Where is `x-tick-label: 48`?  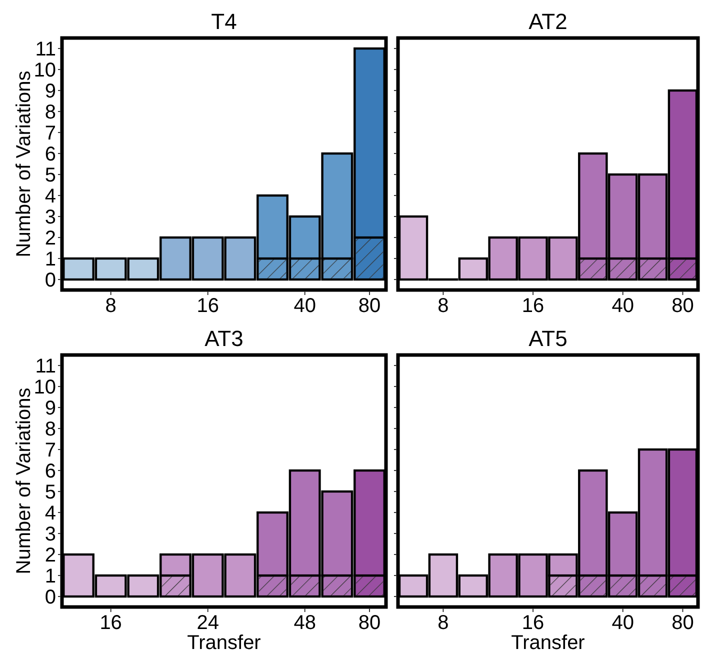
x-tick-label: 48 is located at coordinates (305, 623).